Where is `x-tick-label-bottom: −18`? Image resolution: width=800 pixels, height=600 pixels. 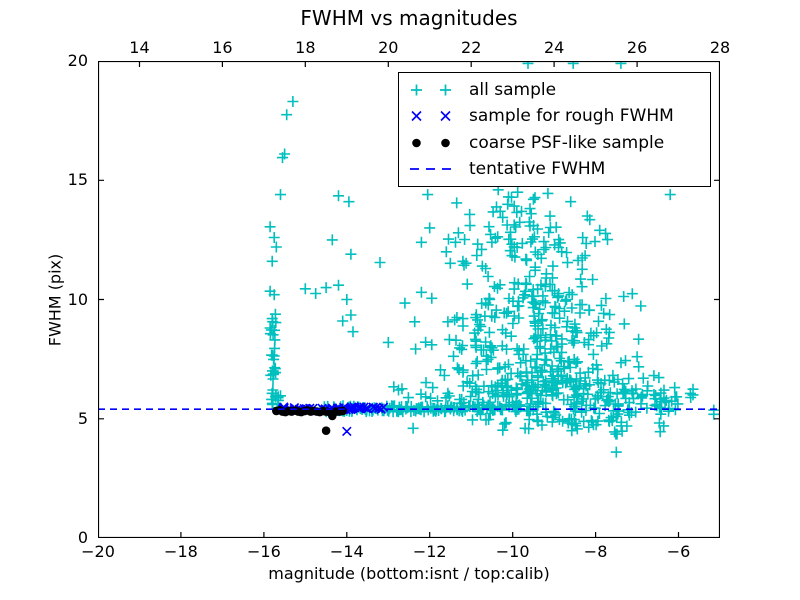
x-tick-label-bottom: −18 is located at coordinates (181, 551).